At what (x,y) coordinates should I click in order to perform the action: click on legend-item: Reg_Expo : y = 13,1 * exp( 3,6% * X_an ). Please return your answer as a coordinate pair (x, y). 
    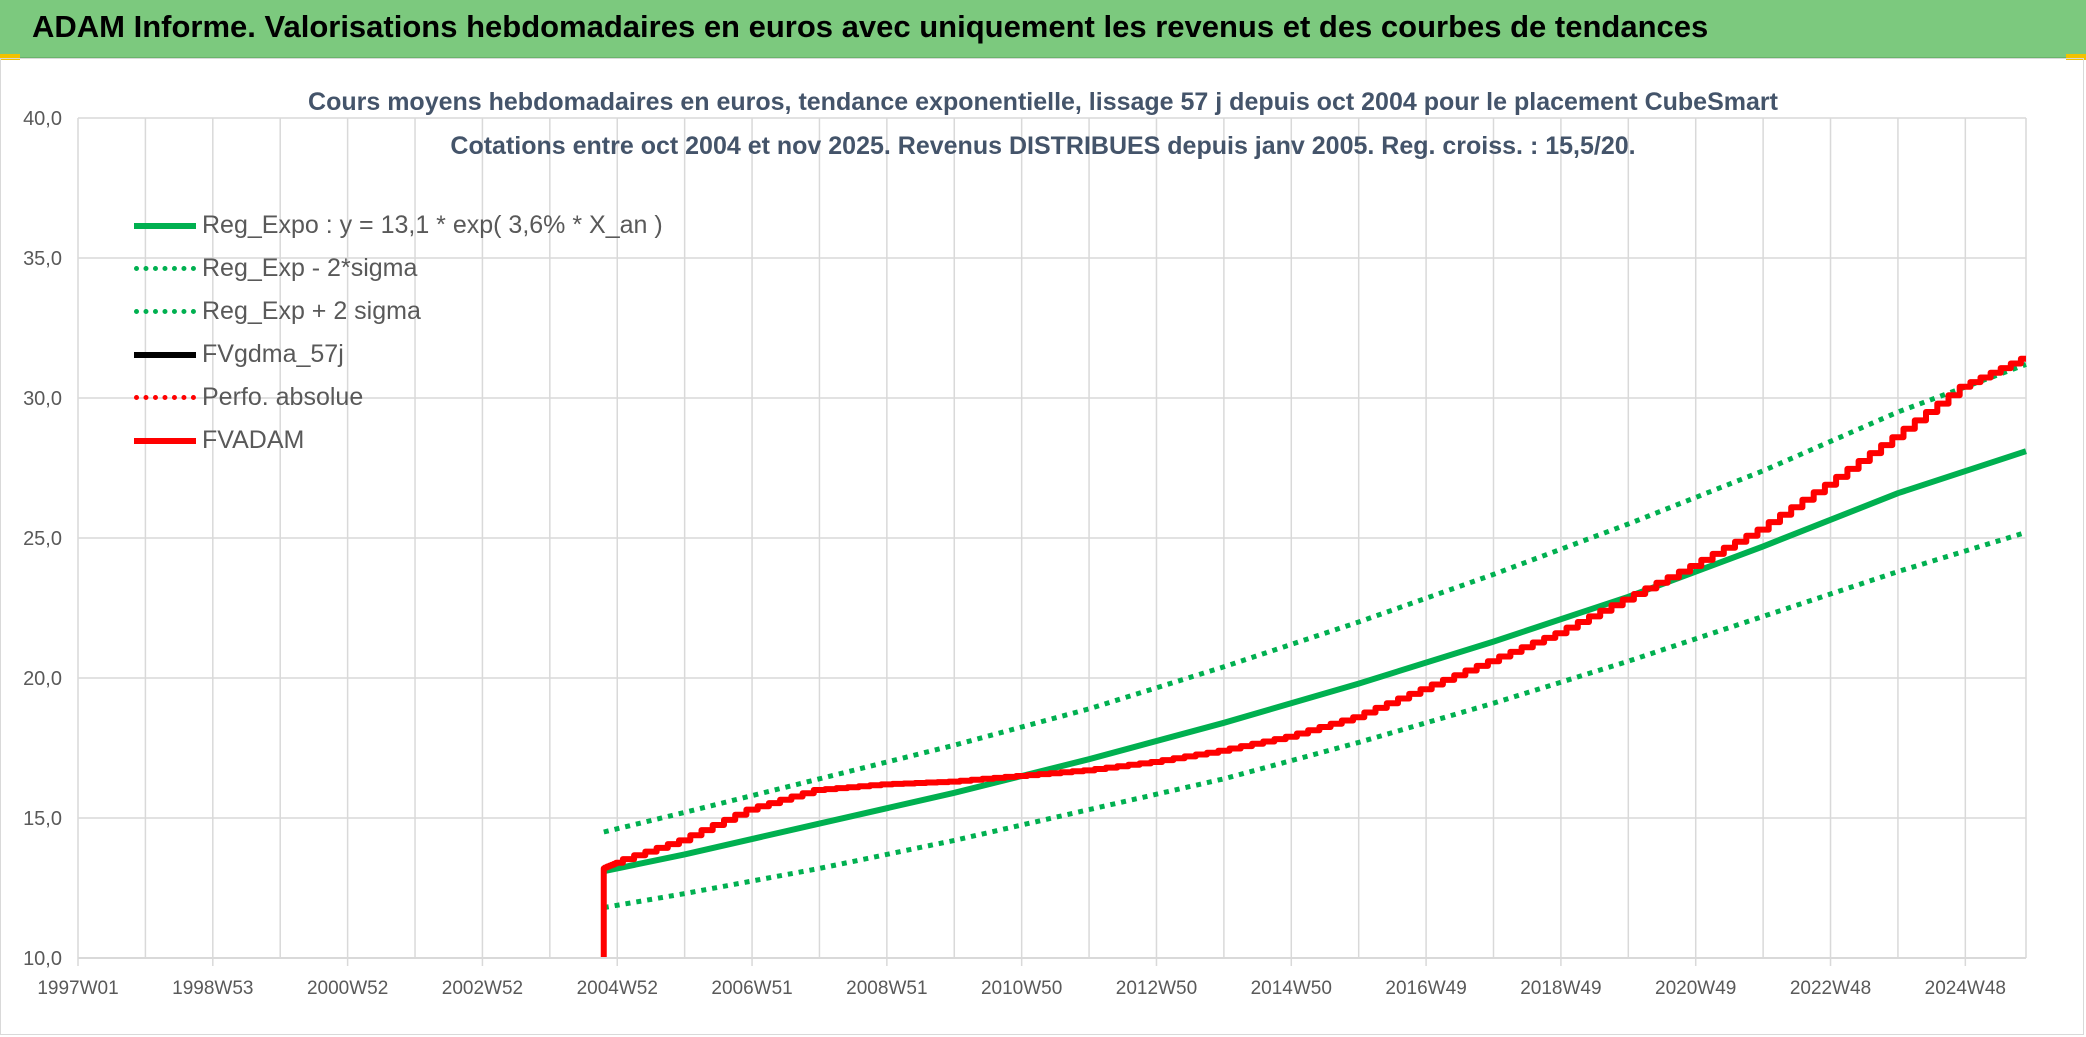
    Looking at the image, I should click on (398, 225).